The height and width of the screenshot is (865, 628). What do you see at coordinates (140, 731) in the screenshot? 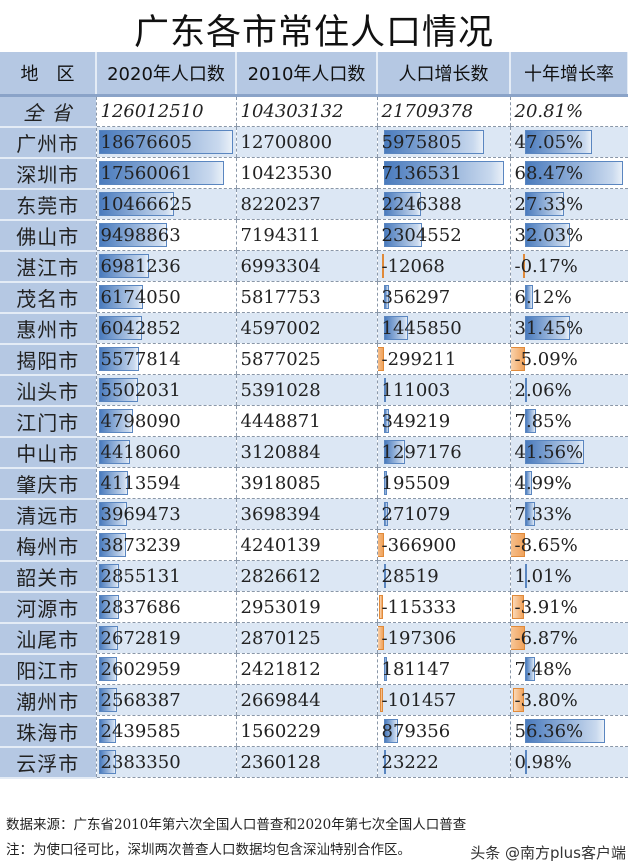
I see `pop2020-value: 2439585` at bounding box center [140, 731].